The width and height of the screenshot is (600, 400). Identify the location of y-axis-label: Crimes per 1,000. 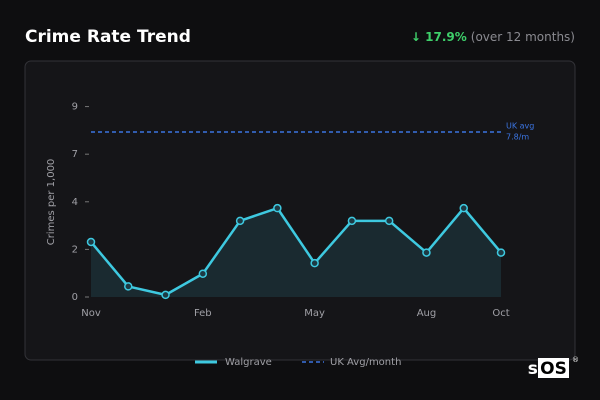
(51, 202).